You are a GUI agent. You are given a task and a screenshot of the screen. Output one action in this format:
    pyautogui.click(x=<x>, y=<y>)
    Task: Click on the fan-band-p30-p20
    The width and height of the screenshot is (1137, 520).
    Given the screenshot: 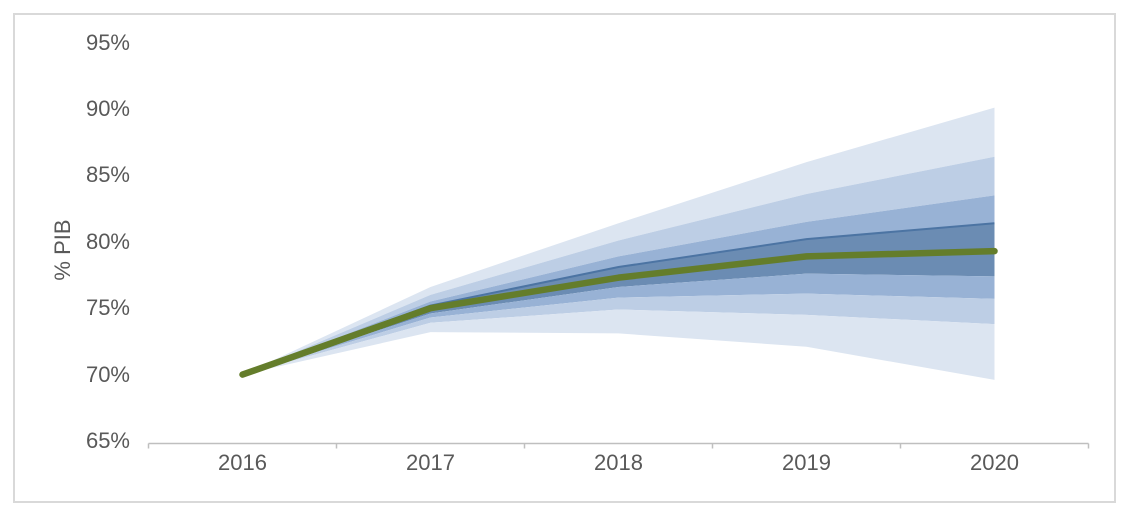 What is the action you would take?
    pyautogui.click(x=618, y=334)
    